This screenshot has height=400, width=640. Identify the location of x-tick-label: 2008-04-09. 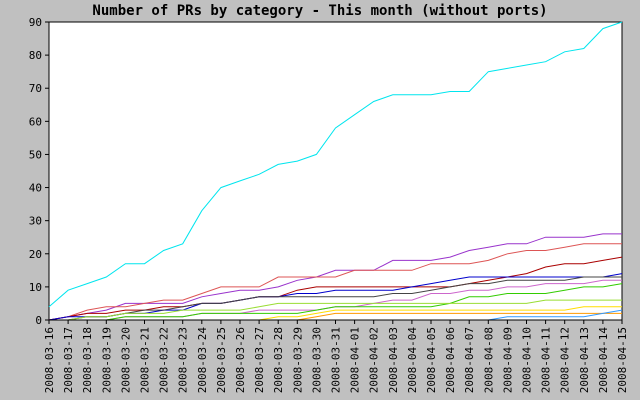
(507, 360).